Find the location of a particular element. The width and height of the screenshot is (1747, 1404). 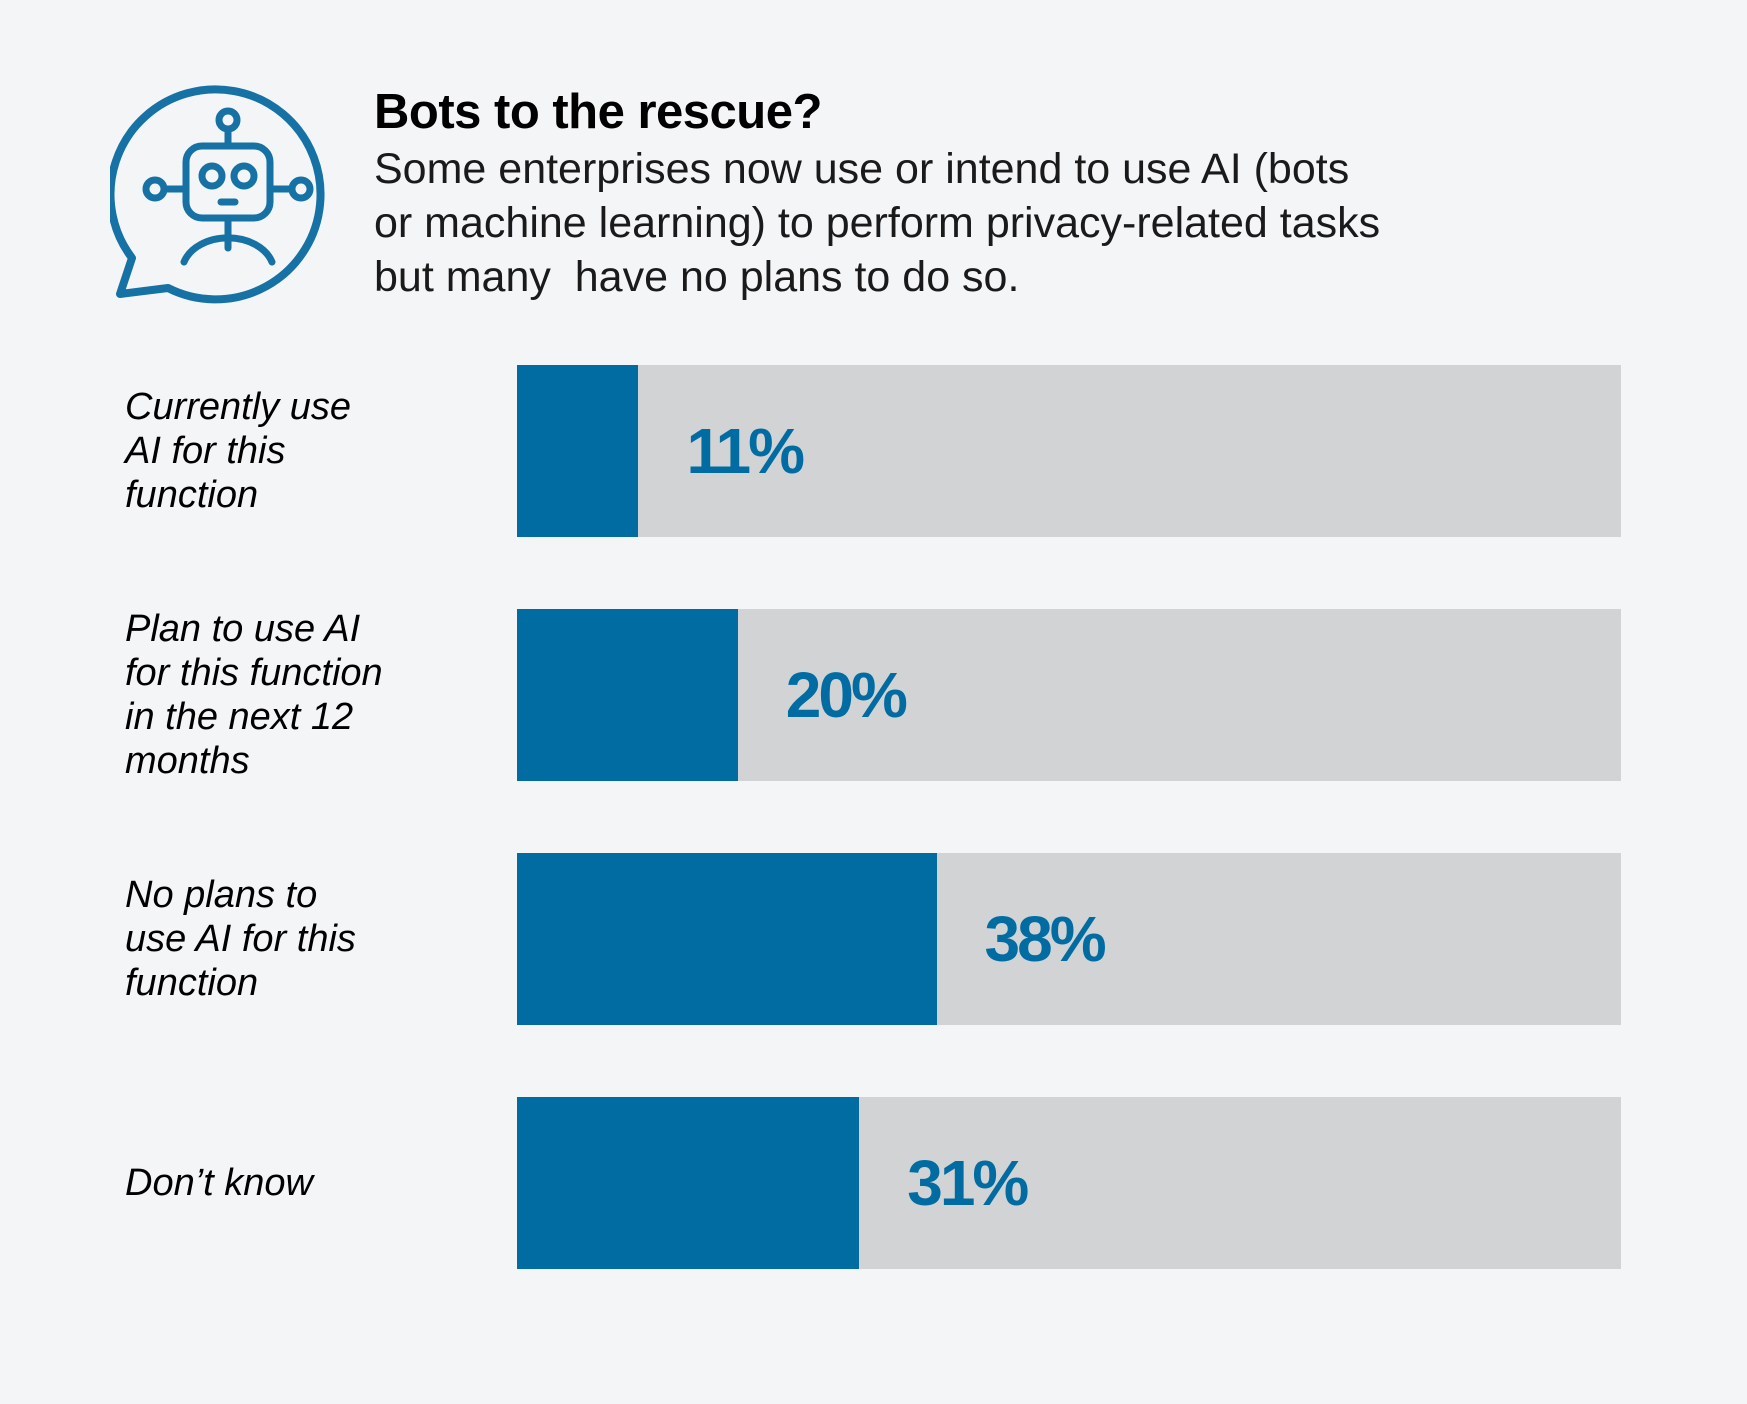

data-label: 11% is located at coordinates (745, 451).